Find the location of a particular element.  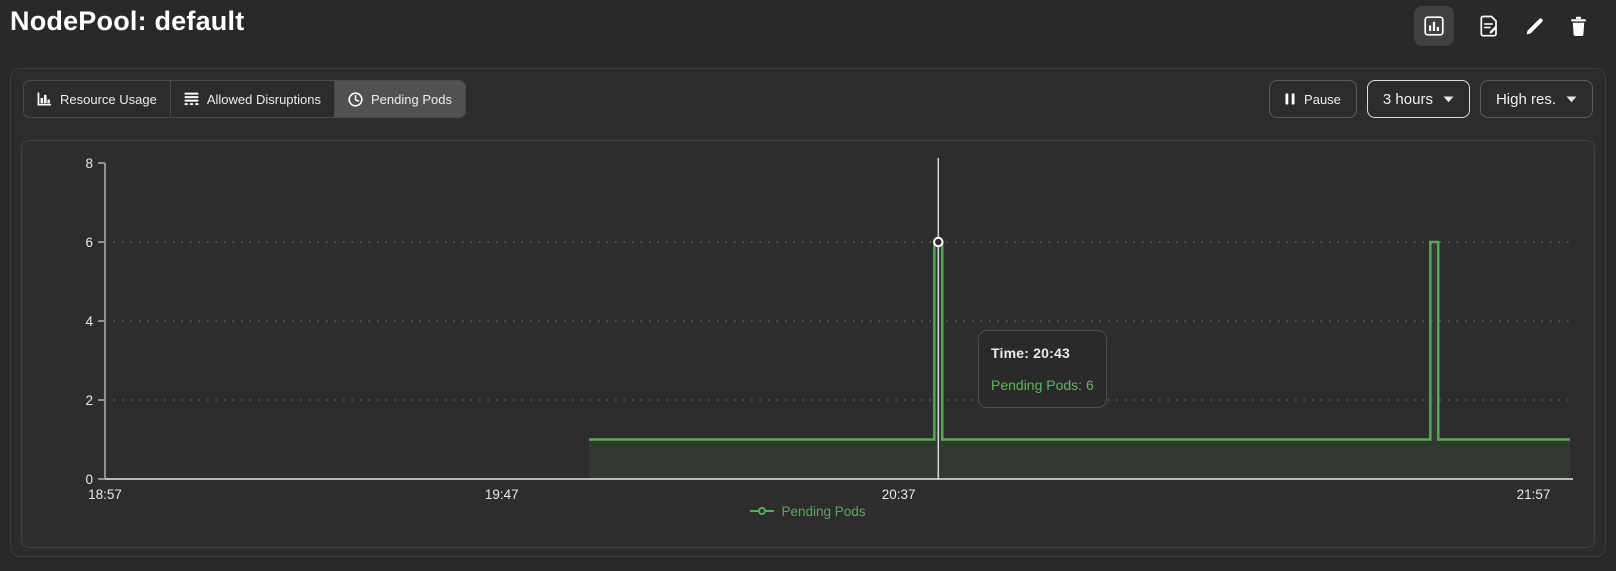

edit-yaml-button is located at coordinates (1489, 26).